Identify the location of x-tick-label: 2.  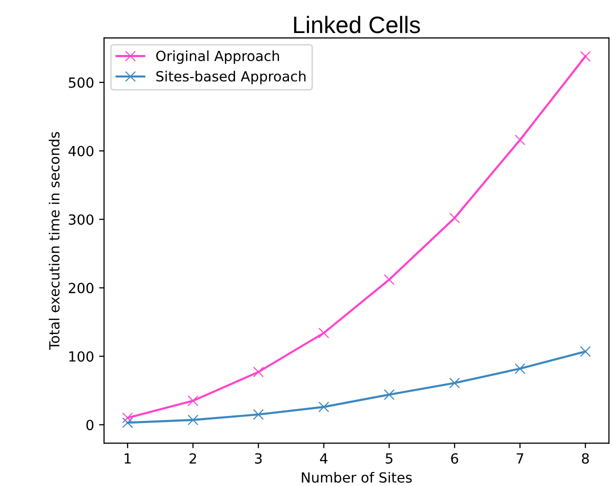
(193, 458).